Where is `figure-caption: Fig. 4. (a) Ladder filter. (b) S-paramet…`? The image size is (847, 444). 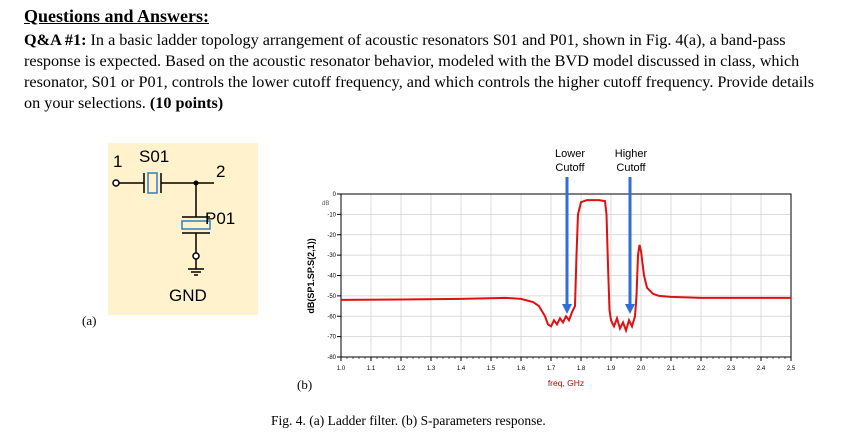 figure-caption: Fig. 4. (a) Ladder filter. (b) S-paramet… is located at coordinates (408, 420).